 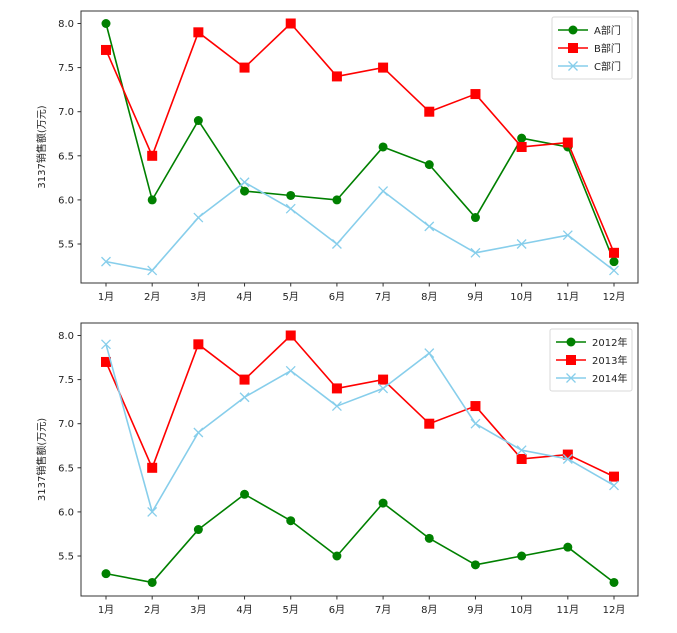 What do you see at coordinates (592, 48) in the screenshot?
I see `legend: A部门 B部门 C部门` at bounding box center [592, 48].